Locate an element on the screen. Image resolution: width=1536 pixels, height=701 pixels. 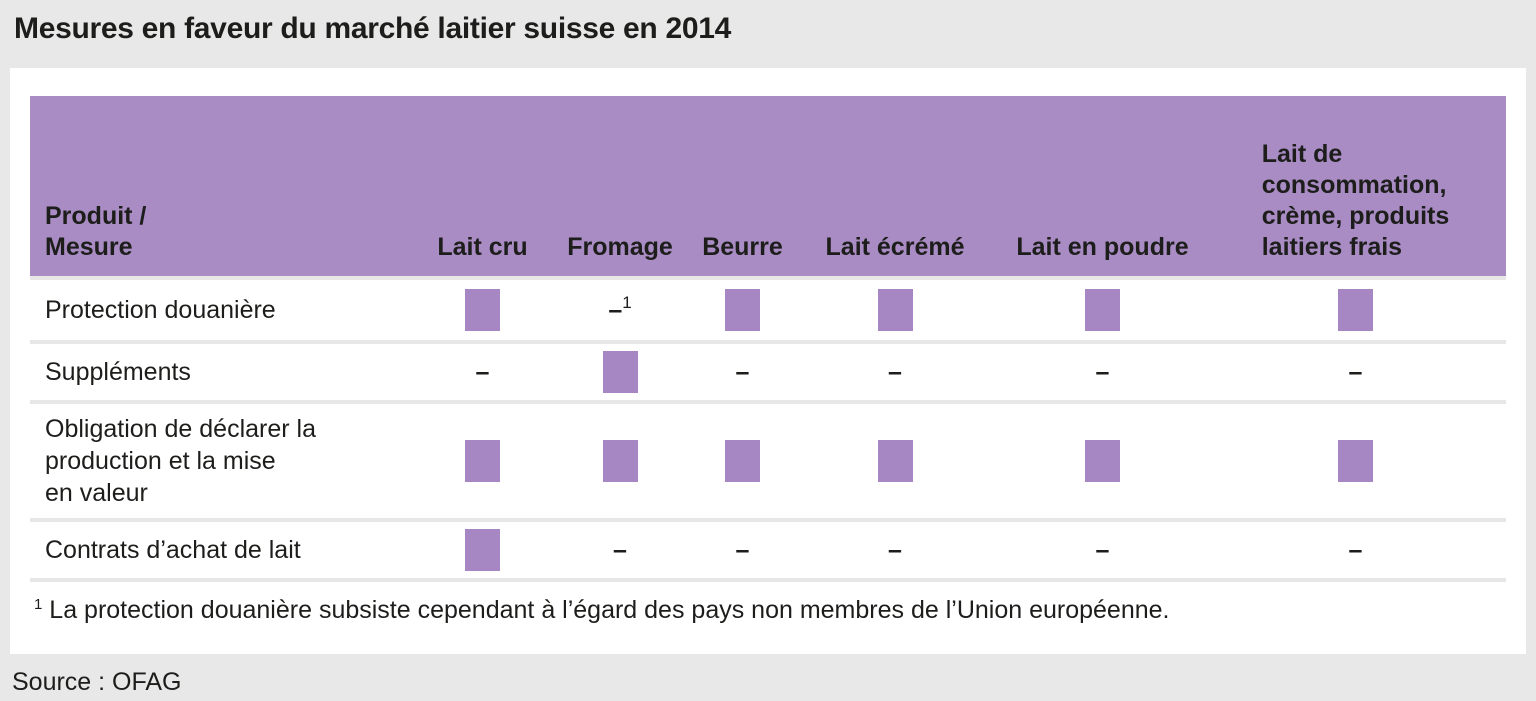
table-row: Protection douanière –1 is located at coordinates (768, 310).